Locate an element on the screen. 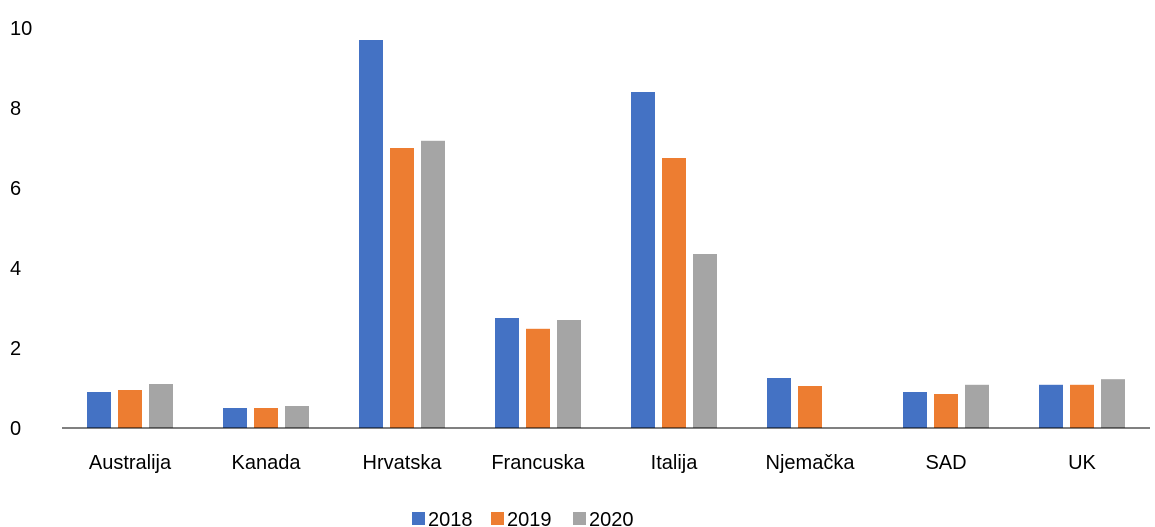  bar-2020-australija is located at coordinates (161, 406).